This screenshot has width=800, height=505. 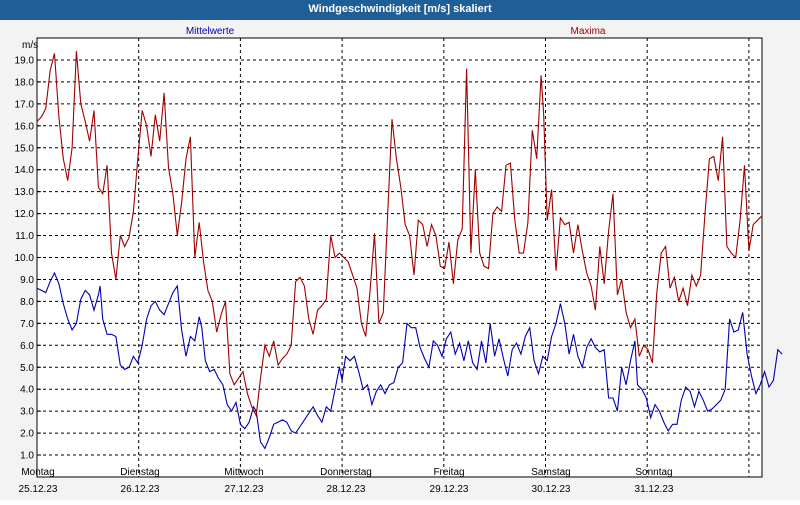 What do you see at coordinates (550, 472) in the screenshot?
I see `x-tick-label-day: Samstag` at bounding box center [550, 472].